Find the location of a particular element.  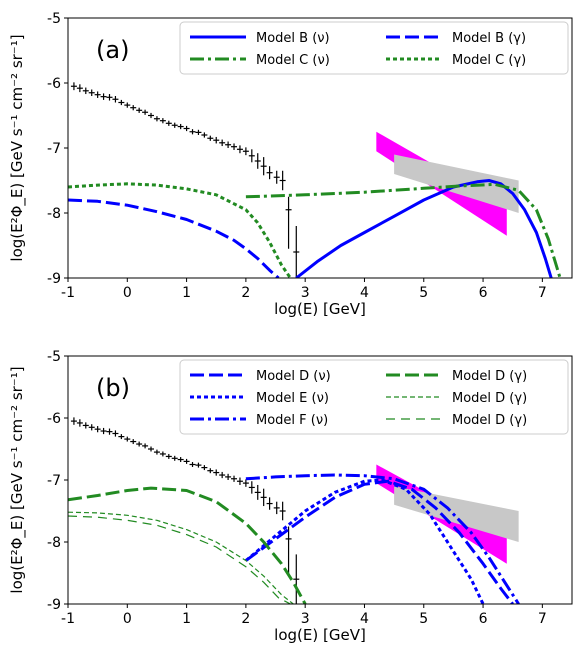

panel-label: (a) is located at coordinates (112, 50).